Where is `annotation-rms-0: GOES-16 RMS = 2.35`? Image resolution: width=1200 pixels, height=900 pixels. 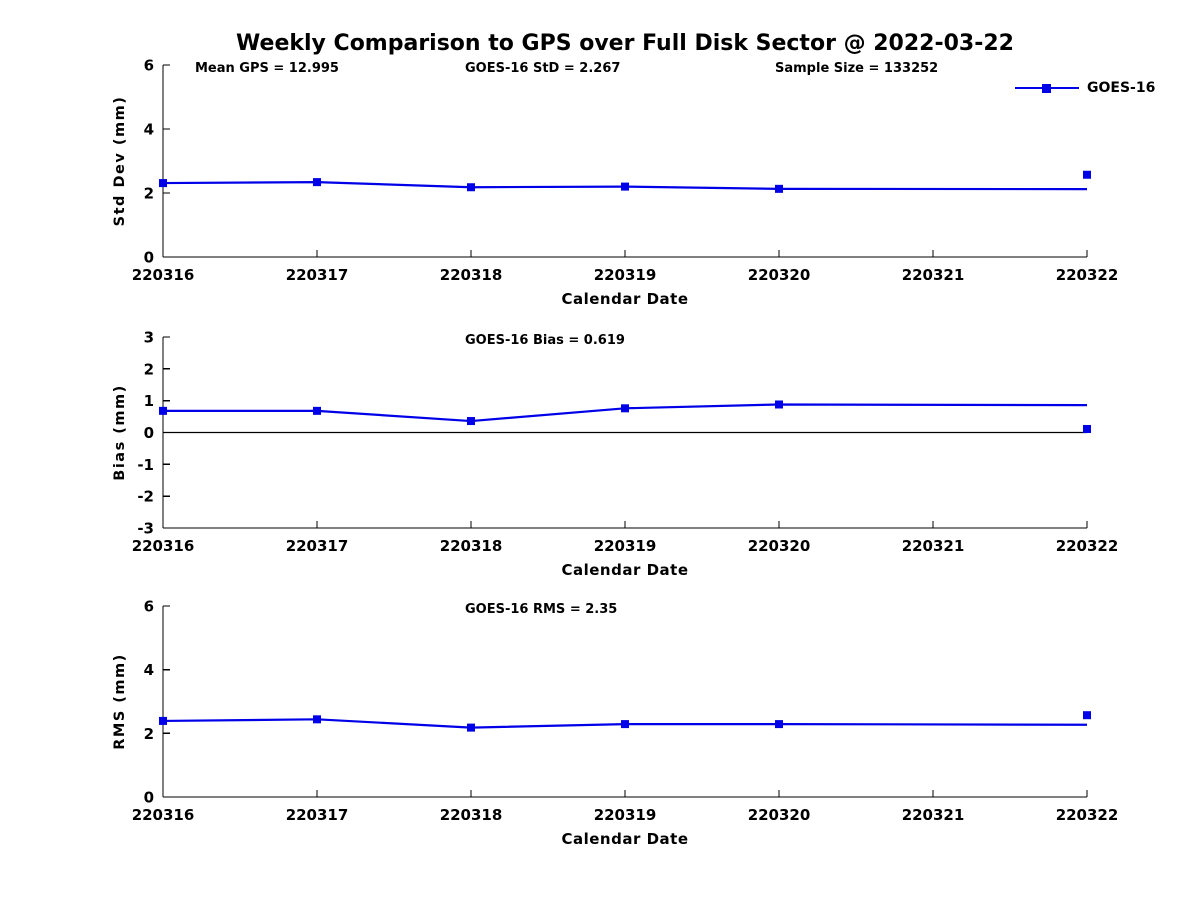
annotation-rms-0: GOES-16 RMS = 2.35 is located at coordinates (541, 609).